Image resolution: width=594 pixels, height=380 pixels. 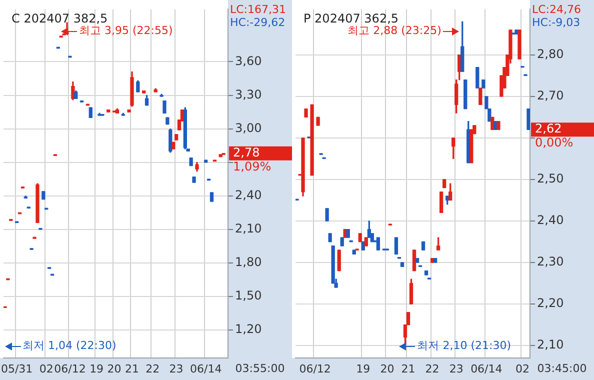 I want to click on text: 2,78, so click(x=246, y=153).